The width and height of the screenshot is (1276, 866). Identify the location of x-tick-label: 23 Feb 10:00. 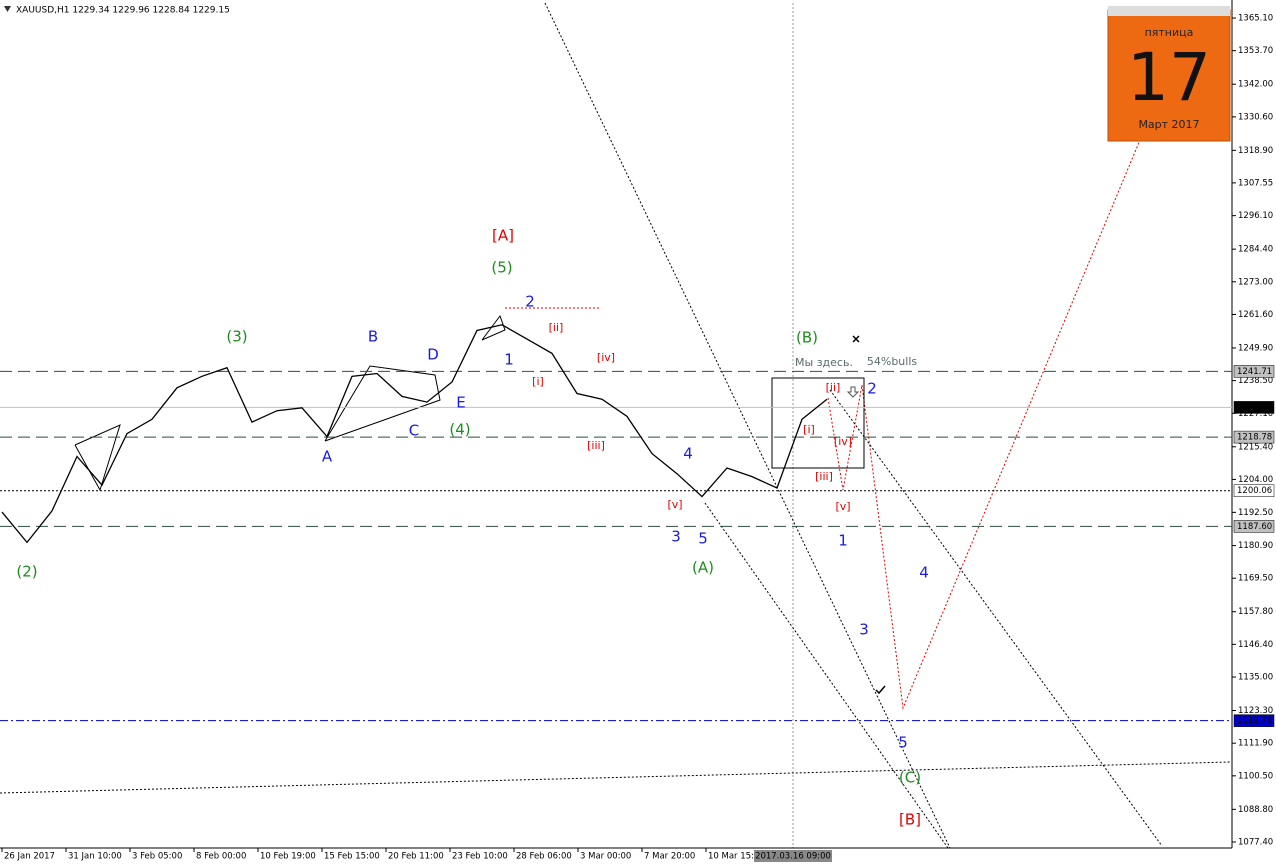
(480, 857).